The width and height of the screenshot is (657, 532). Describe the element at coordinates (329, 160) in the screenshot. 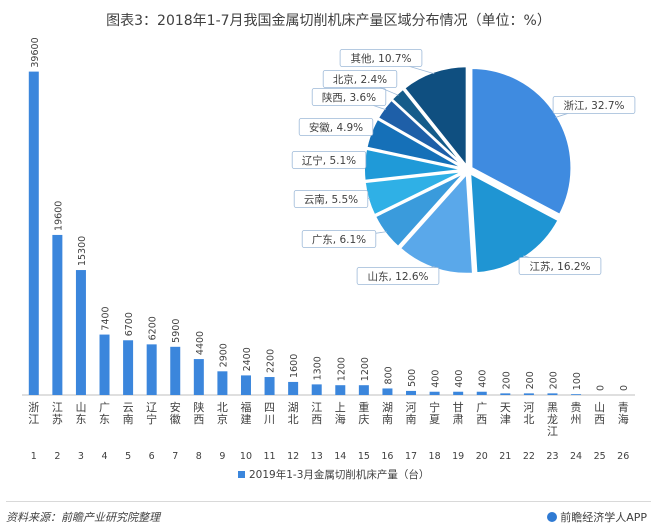

I see `pie-label: 辽宁, 5.1%` at that location.